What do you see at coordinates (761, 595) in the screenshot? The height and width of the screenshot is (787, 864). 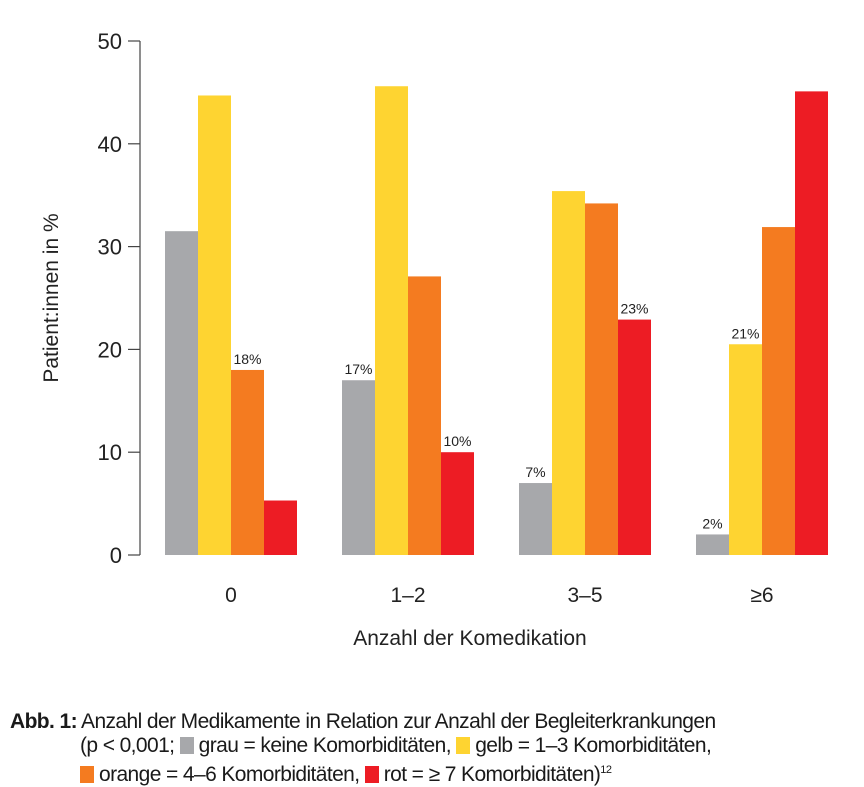 I see `x-tick-label: ≥6` at bounding box center [761, 595].